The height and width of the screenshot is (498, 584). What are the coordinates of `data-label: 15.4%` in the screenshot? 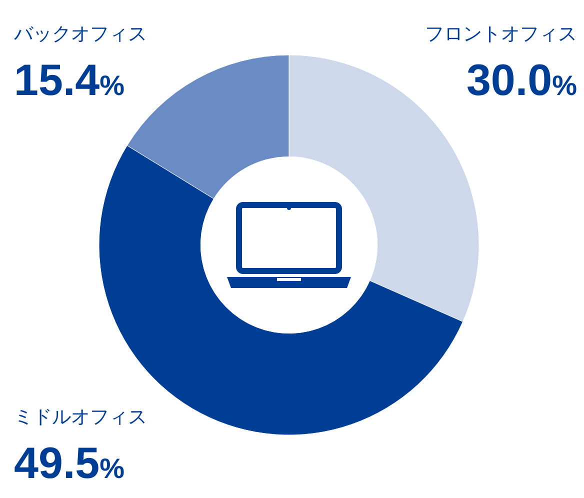 It's located at (69, 80).